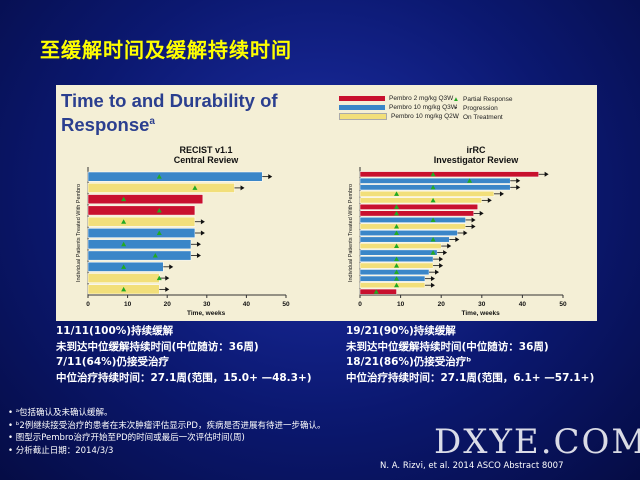 This screenshot has width=640, height=480. Describe the element at coordinates (401, 304) in the screenshot. I see `x-tick-label: 10` at that location.